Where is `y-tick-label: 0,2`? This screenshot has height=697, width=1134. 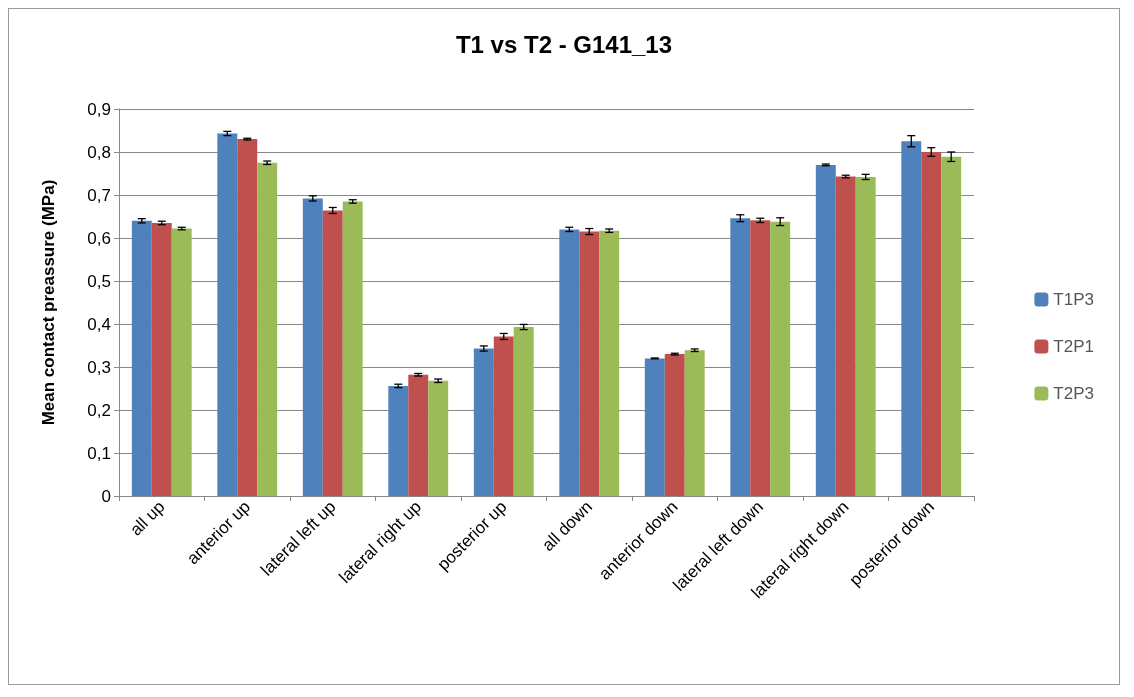 y-tick-label: 0,2 is located at coordinates (99, 410).